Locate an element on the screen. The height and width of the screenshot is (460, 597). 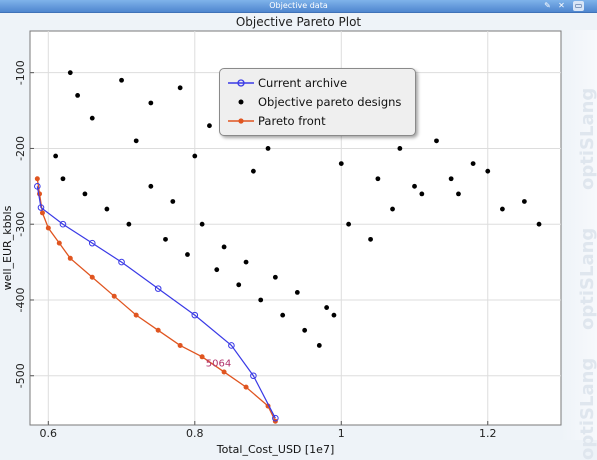
side-watermark-strip: optiSLang optiSLang optiSLang is located at coordinates (579, 245).